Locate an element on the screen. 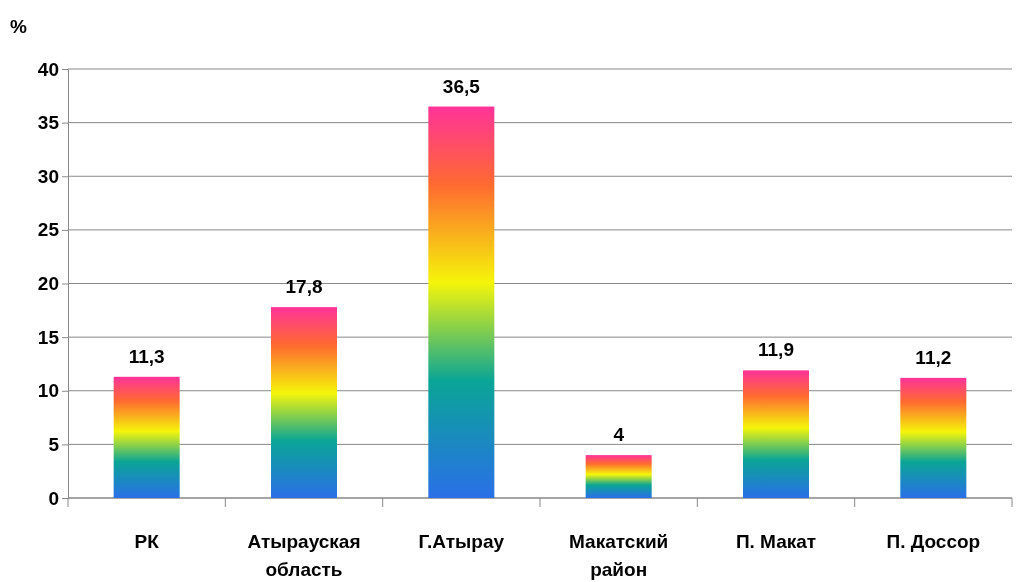 This screenshot has width=1022, height=582. y-tick-label: 15 is located at coordinates (48, 337).